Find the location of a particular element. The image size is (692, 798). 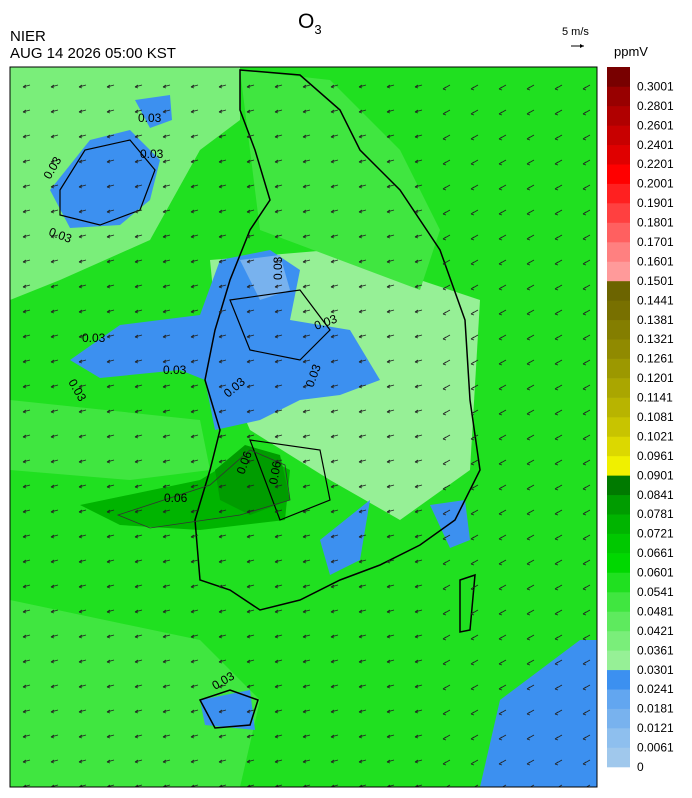

colorbar-label: 0.0061 is located at coordinates (655, 748).